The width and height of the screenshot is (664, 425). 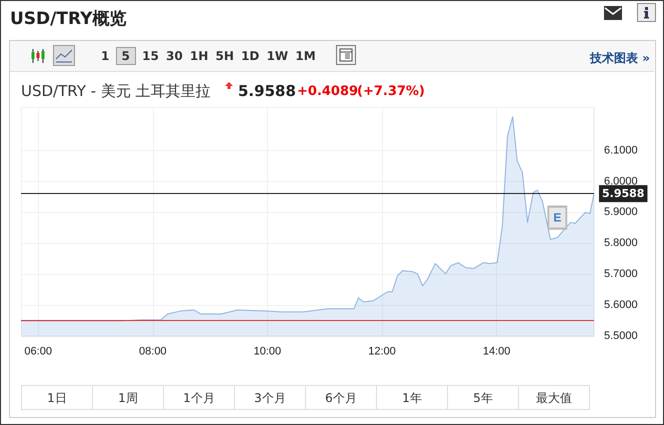 I want to click on chart-subtitle: USD/TRY - 美元 土耳其里拉, so click(x=116, y=91).